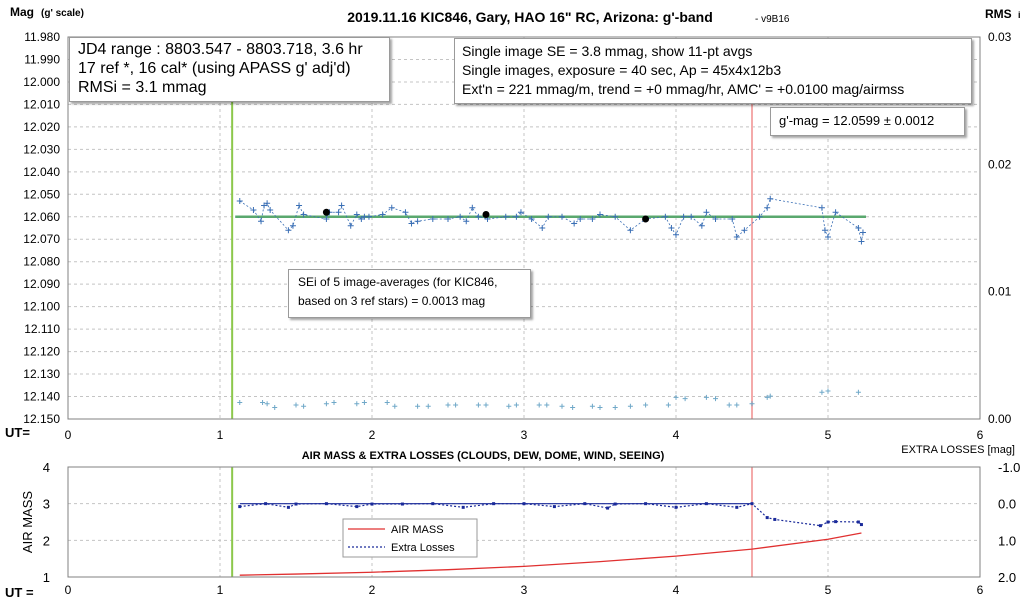 Image resolution: width=1033 pixels, height=602 pixels. What do you see at coordinates (41, 82) in the screenshot?
I see `y-tick-label: 12.000` at bounding box center [41, 82].